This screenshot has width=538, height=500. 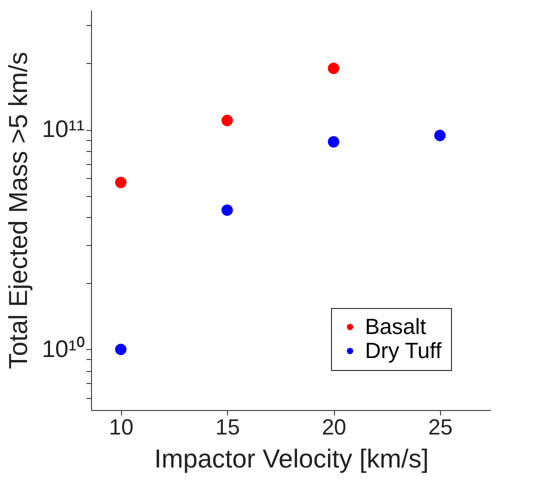 I want to click on x-tick-label: 25, so click(x=440, y=427).